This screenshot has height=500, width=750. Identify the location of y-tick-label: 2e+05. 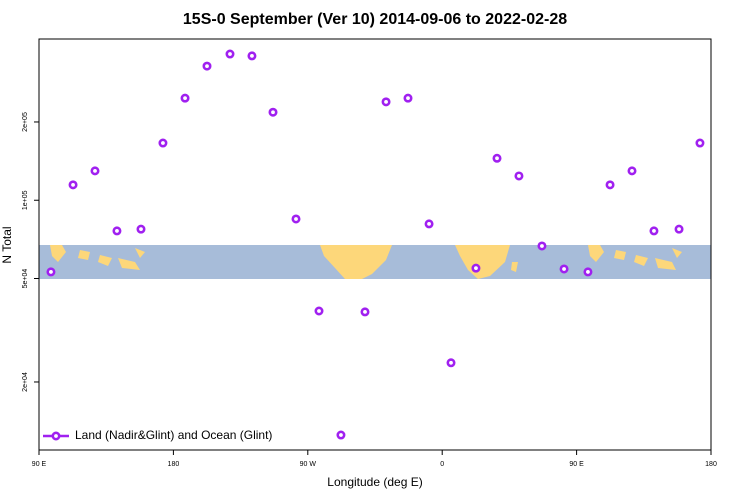
(25, 122).